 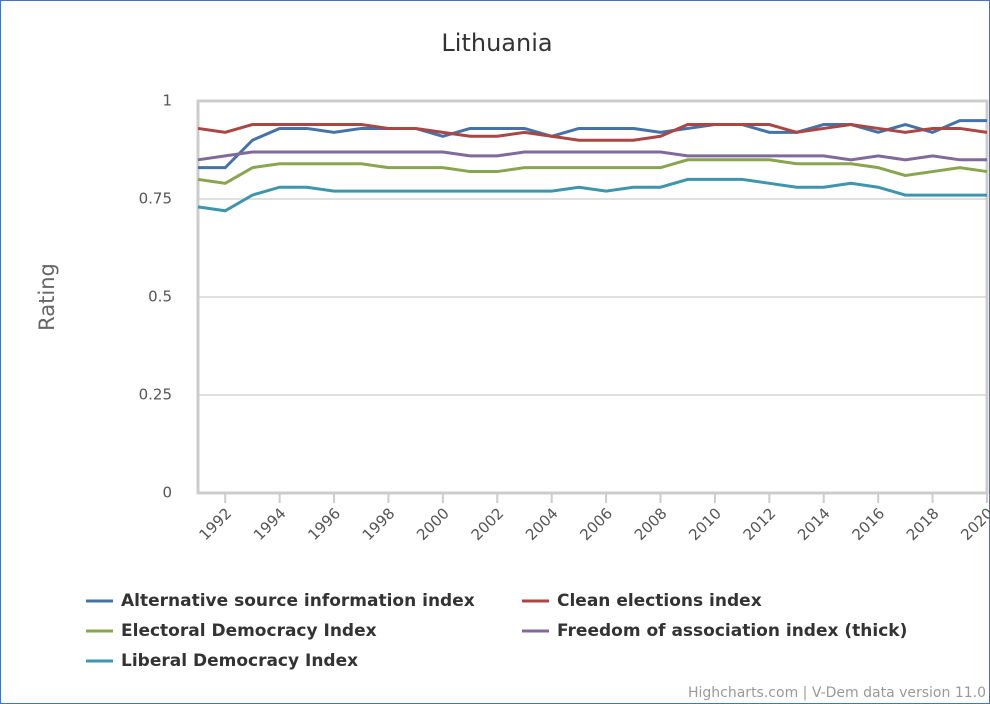 I want to click on legend-label: Clean elections index, so click(x=659, y=601).